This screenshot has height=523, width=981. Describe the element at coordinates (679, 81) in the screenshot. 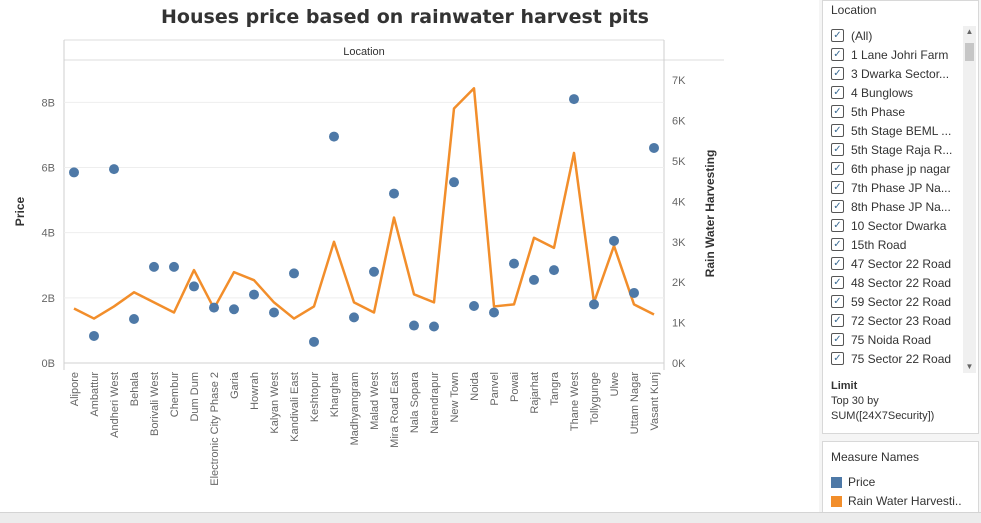

I see `y2-tick-label: 7K` at that location.